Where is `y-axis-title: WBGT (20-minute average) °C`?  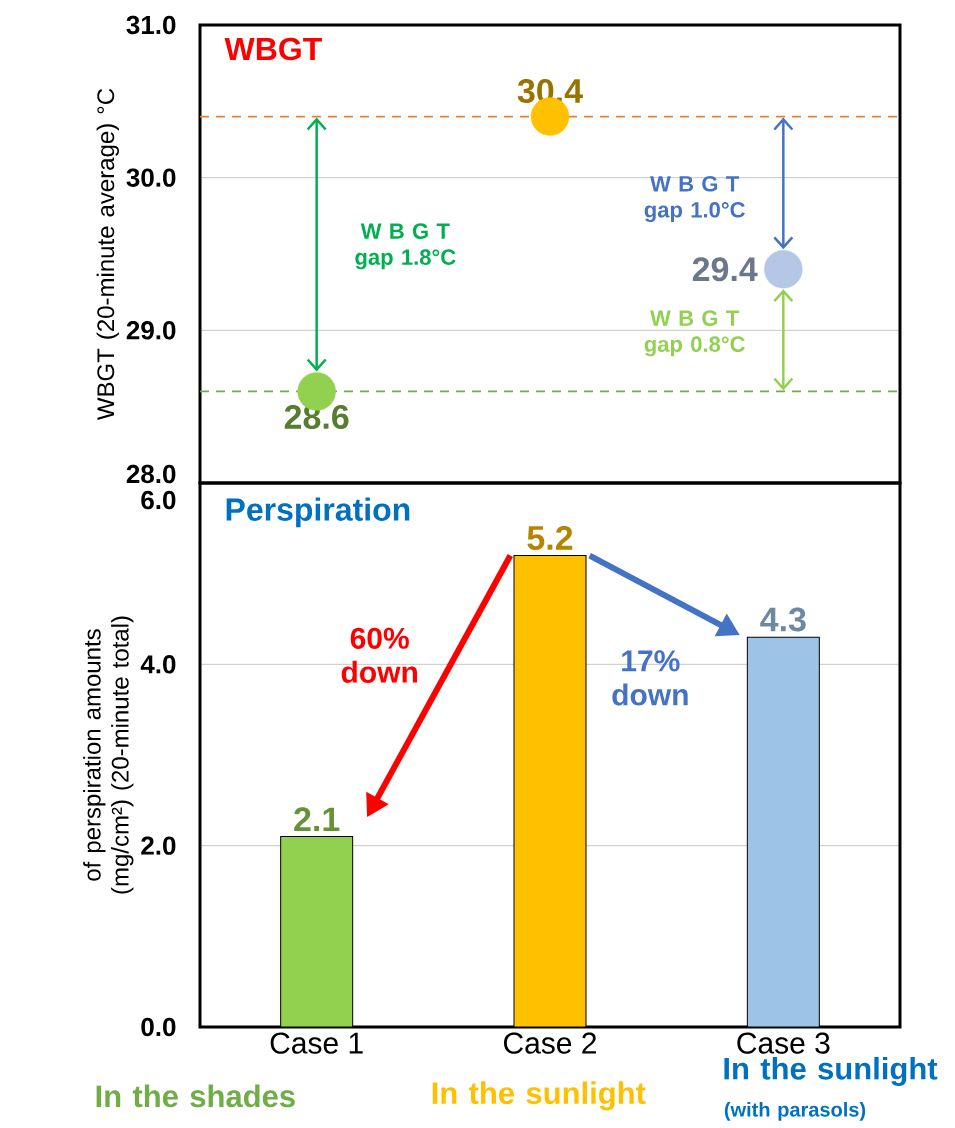
y-axis-title: WBGT (20-minute average) °C is located at coordinates (107, 254).